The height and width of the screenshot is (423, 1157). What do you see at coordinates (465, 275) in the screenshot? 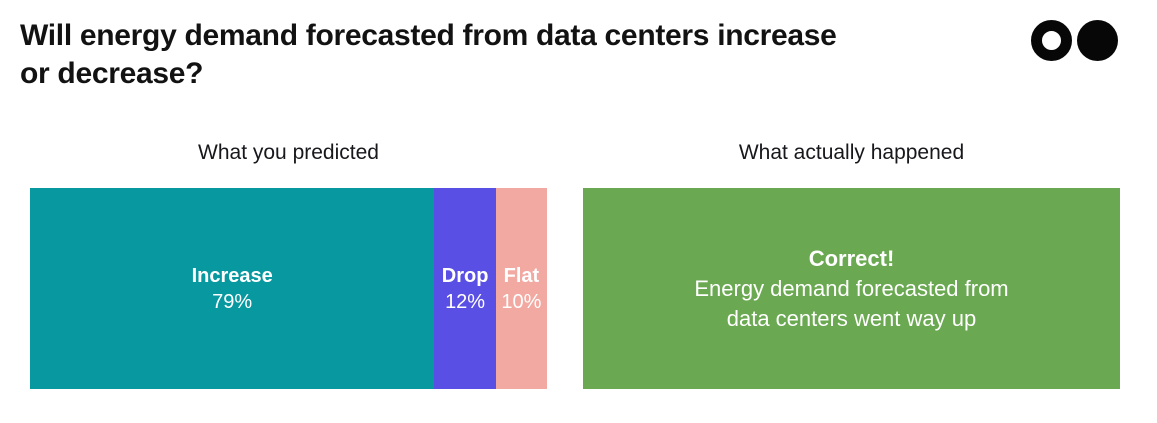
I see `segment-name: Drop` at bounding box center [465, 275].